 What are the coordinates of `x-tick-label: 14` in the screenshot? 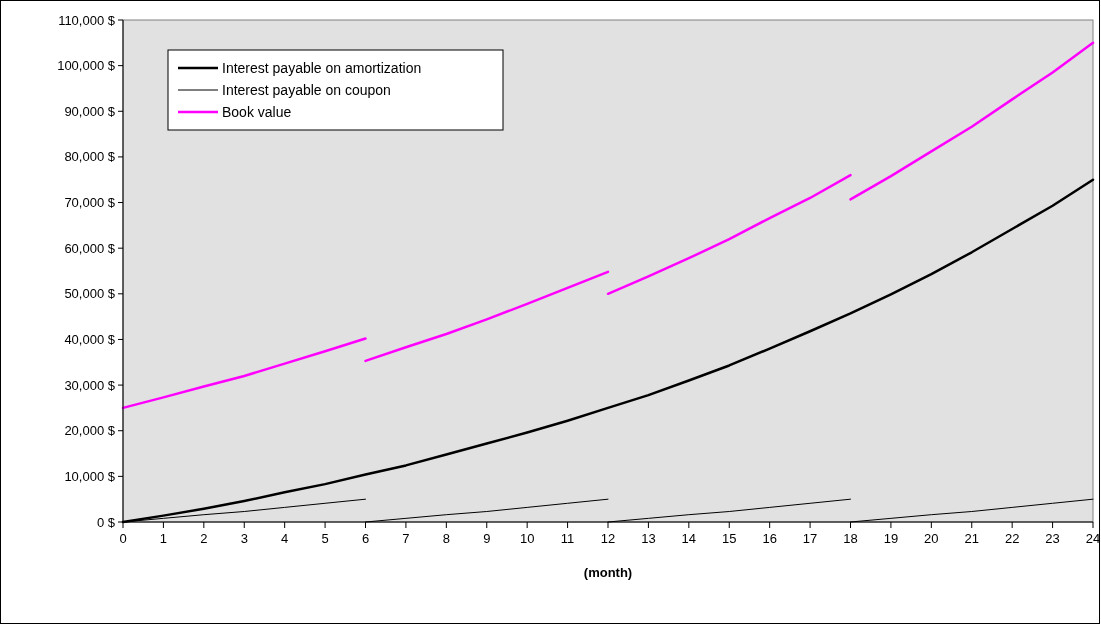 It's located at (689, 538).